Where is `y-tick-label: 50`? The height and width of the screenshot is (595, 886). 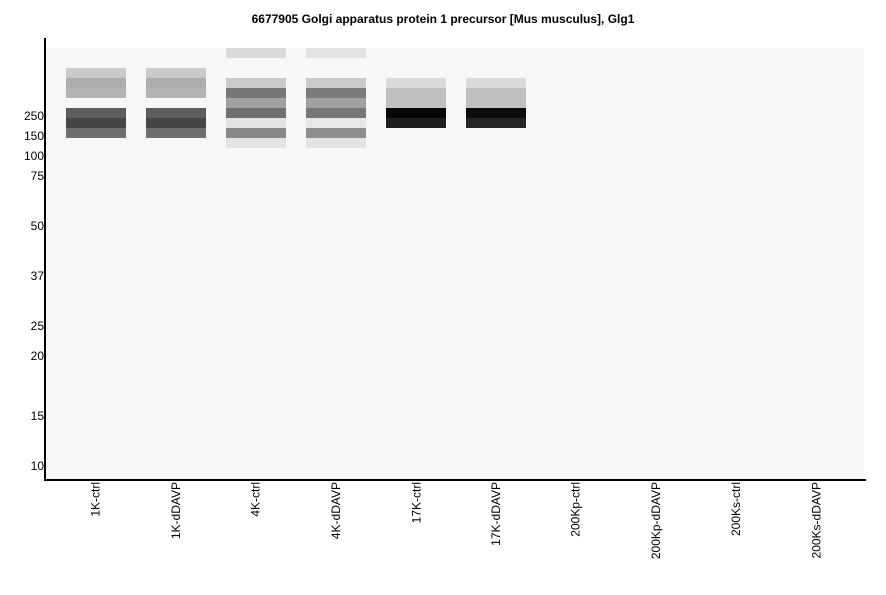
y-tick-label: 50 is located at coordinates (37, 226).